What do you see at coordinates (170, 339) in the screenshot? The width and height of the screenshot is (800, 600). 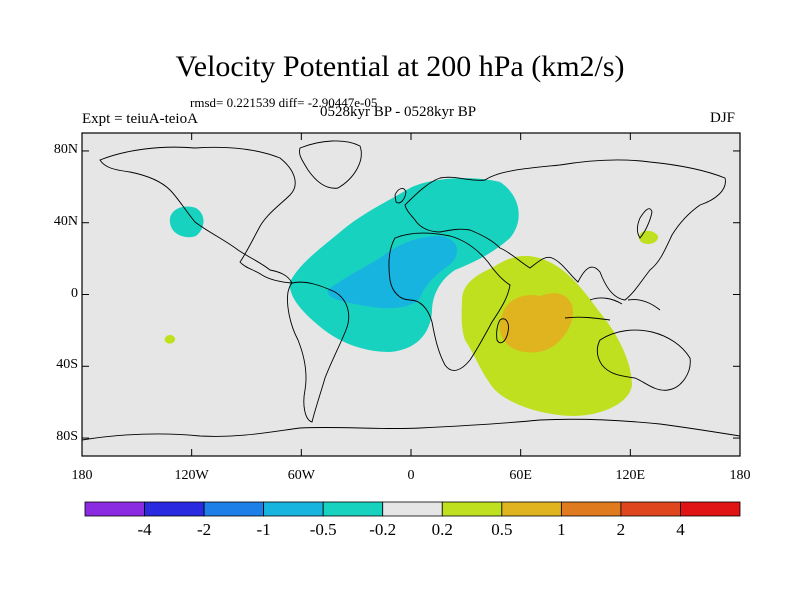 I see `contour-positive-pacific` at bounding box center [170, 339].